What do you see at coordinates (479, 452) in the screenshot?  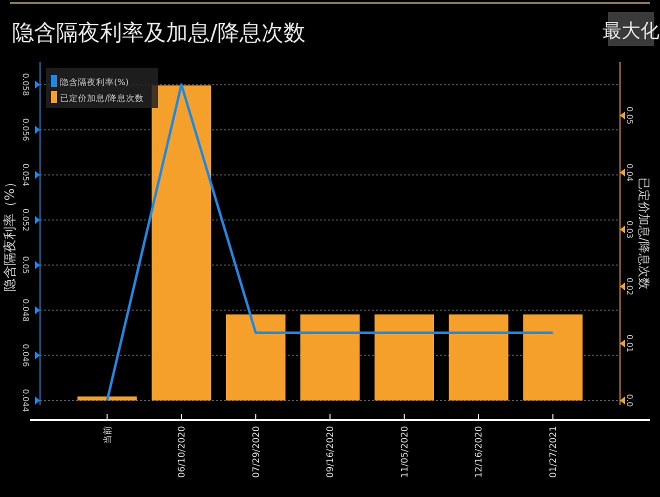 I see `x-tick-label: 12/16/2020` at bounding box center [479, 452].